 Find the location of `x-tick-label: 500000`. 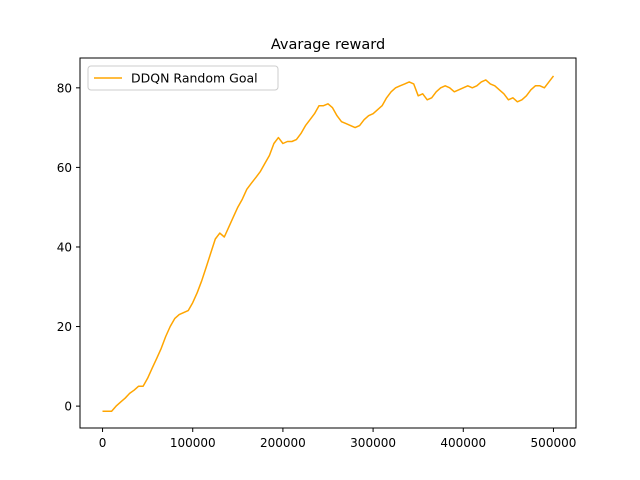

x-tick-label: 500000 is located at coordinates (554, 443).